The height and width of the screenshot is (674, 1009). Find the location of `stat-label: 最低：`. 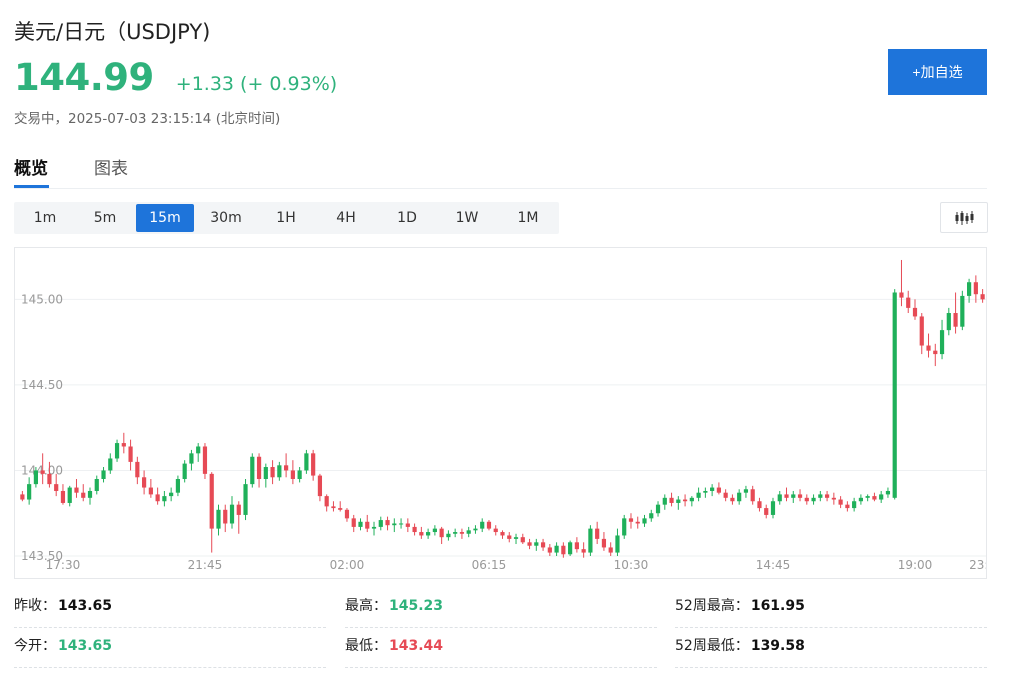

stat-label: 最低： is located at coordinates (366, 646).